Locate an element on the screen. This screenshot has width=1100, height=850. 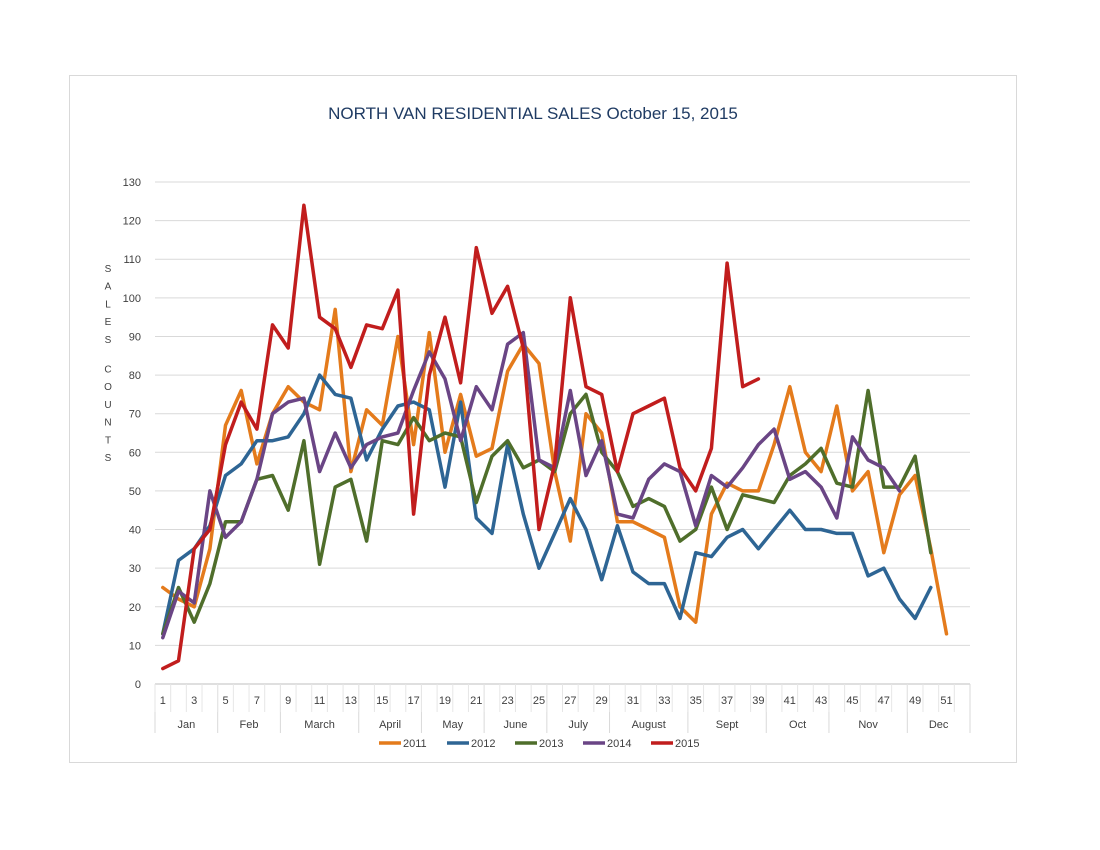
legend-label-2013: 2013 is located at coordinates (551, 744).